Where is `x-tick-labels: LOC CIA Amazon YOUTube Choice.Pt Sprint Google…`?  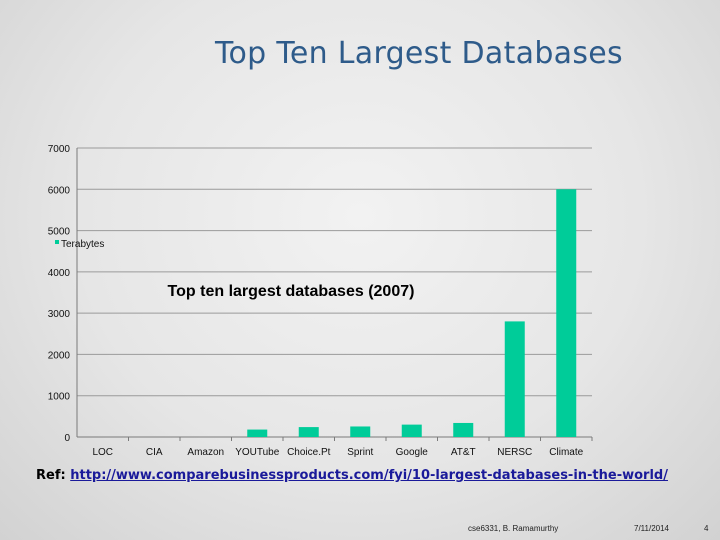 x-tick-labels: LOC CIA Amazon YOUTube Choice.Pt Sprint Google… is located at coordinates (337, 452).